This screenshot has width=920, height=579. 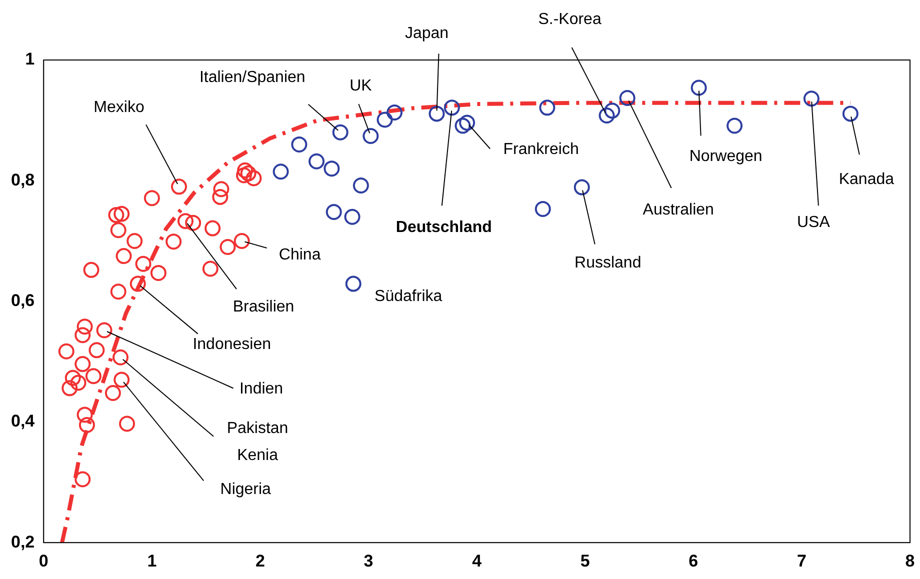 I want to click on annotation: Italien/Spanien, so click(x=252, y=77).